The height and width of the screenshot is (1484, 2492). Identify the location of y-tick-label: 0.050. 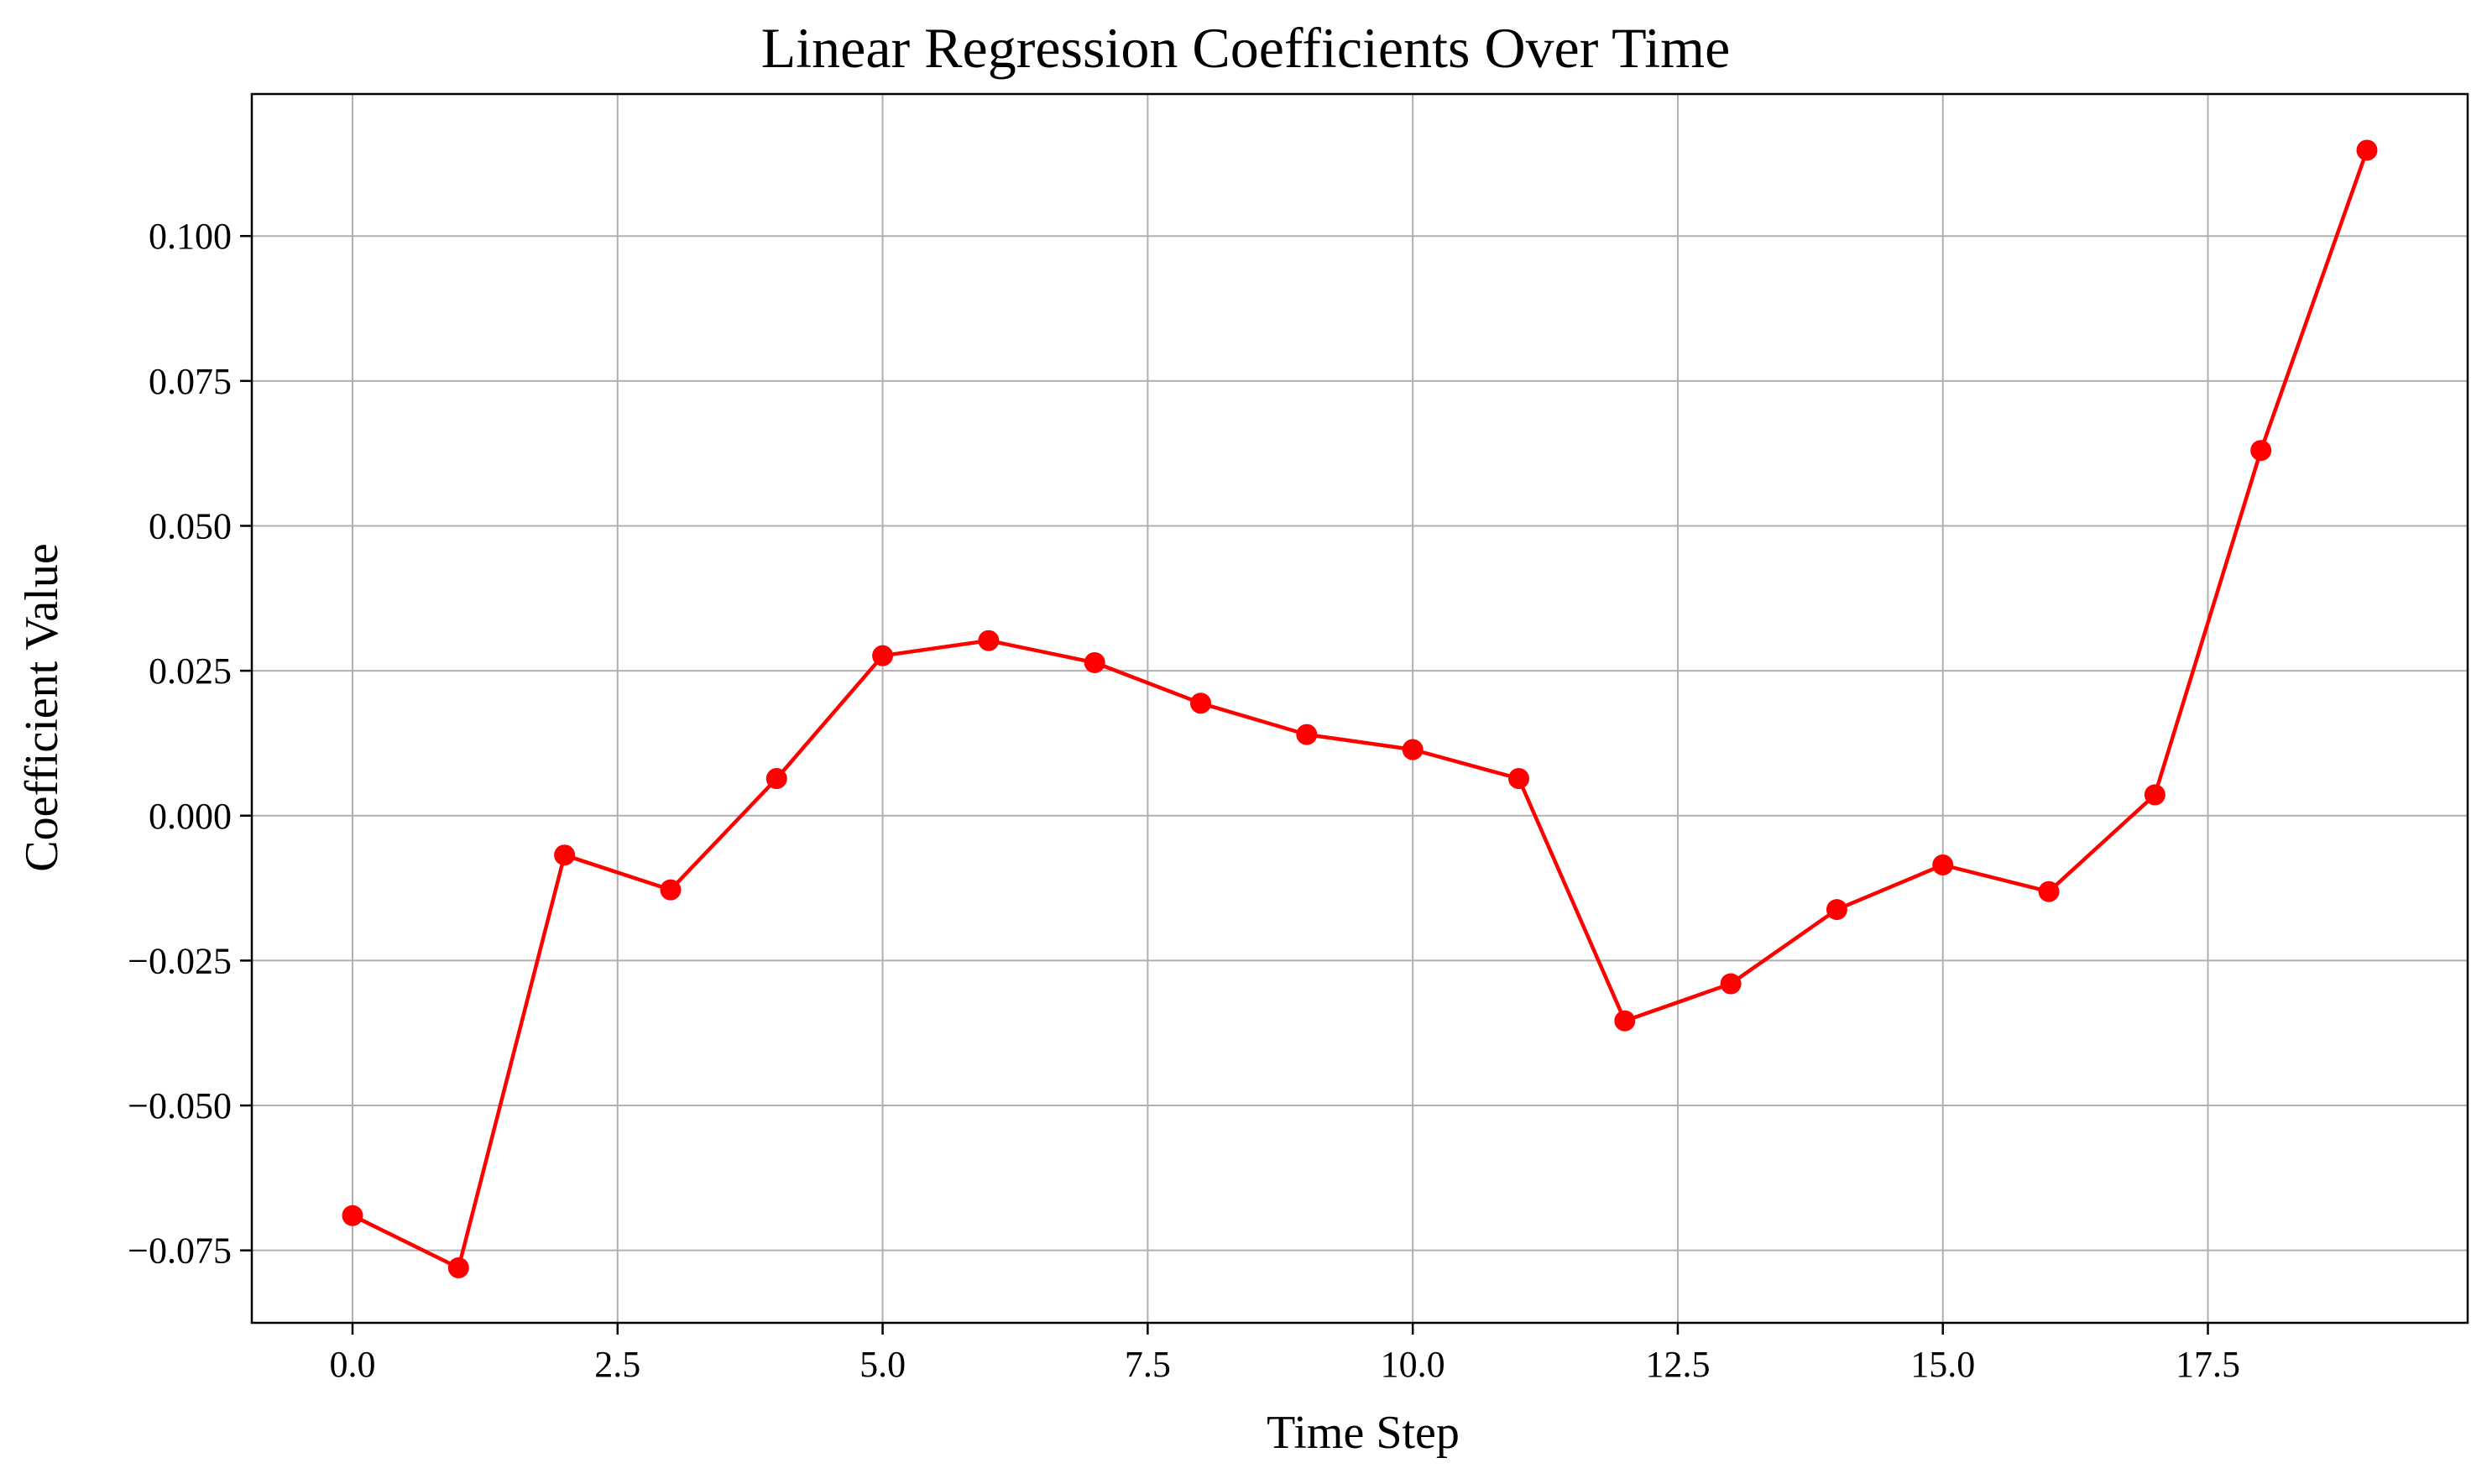
(190, 525).